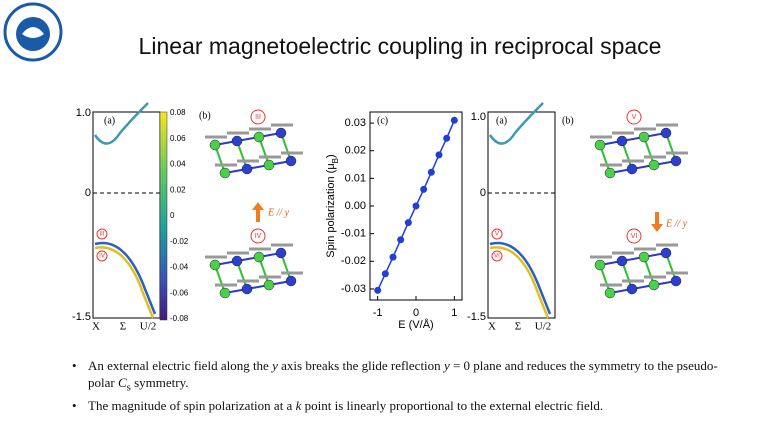 This screenshot has width=772, height=429. Describe the element at coordinates (355, 178) in the screenshot. I see `y-tick-label: 0.01` at that location.